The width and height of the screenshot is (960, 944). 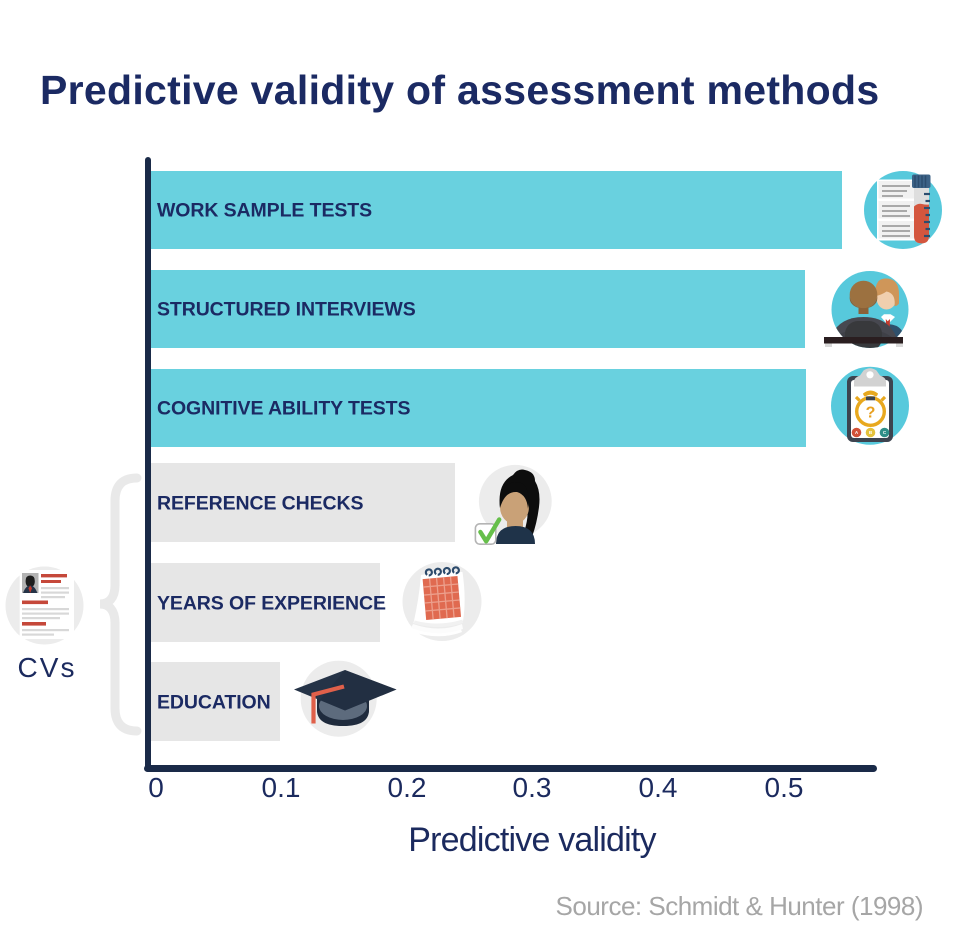 I want to click on svg-text: A, so click(x=857, y=432).